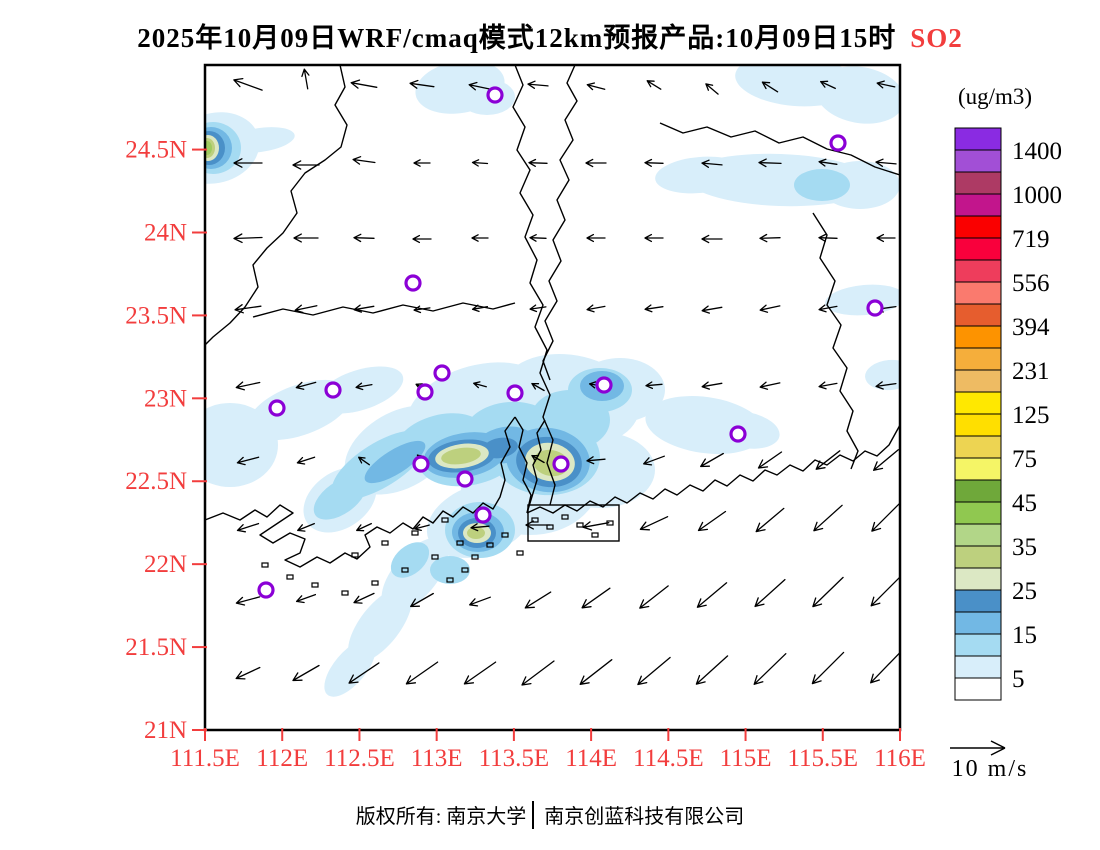  I want to click on lat-tick-label: 24.5N, so click(156, 150).